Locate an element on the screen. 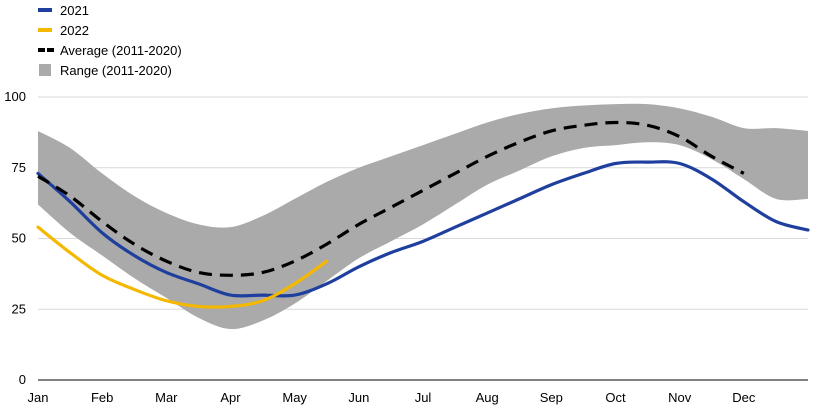  series-line-s2022 is located at coordinates (182, 267).